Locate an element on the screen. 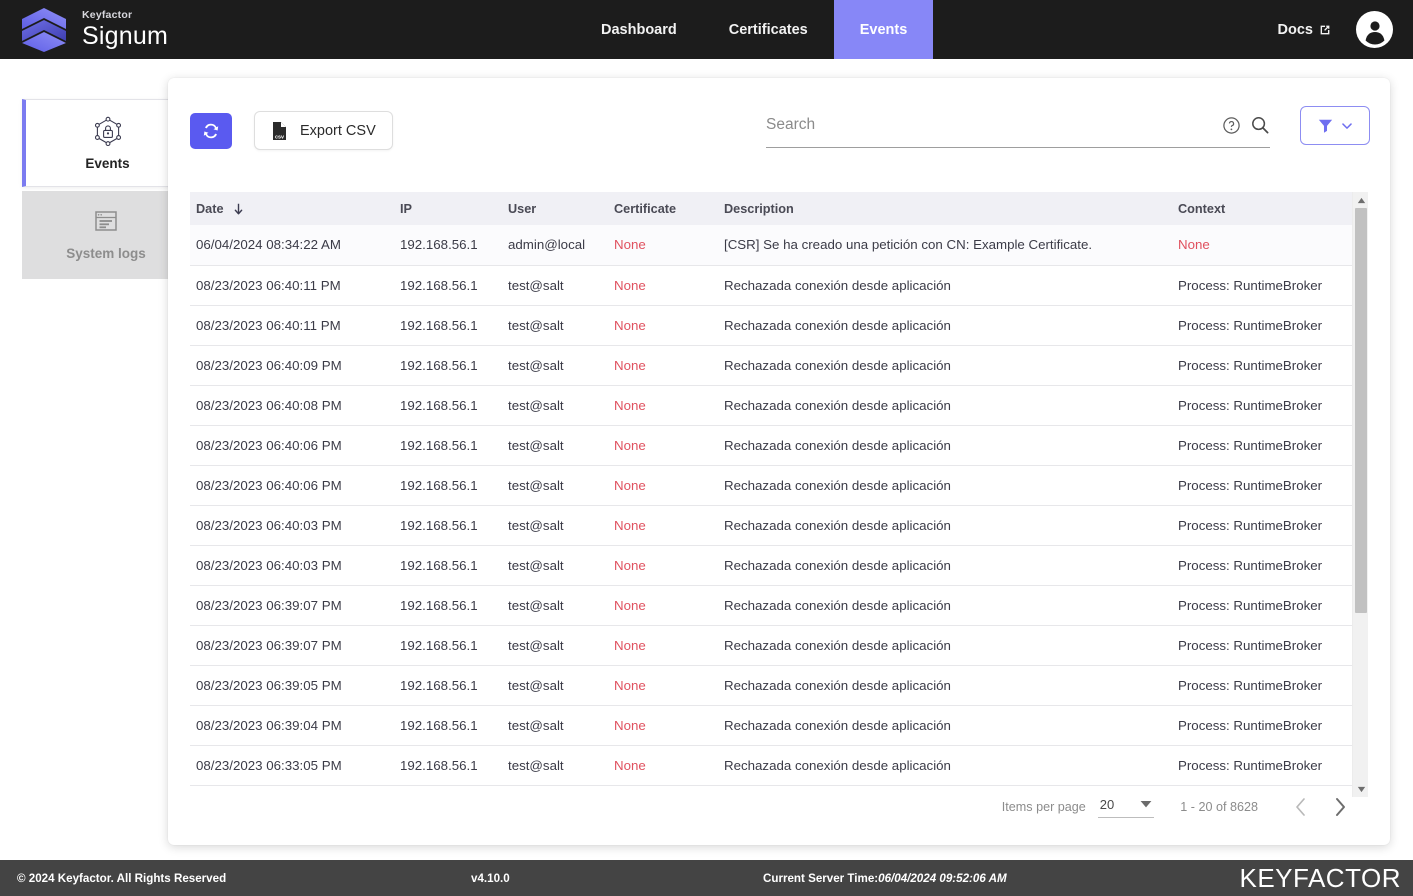 The height and width of the screenshot is (896, 1413). arrow-down-icon is located at coordinates (238, 208).